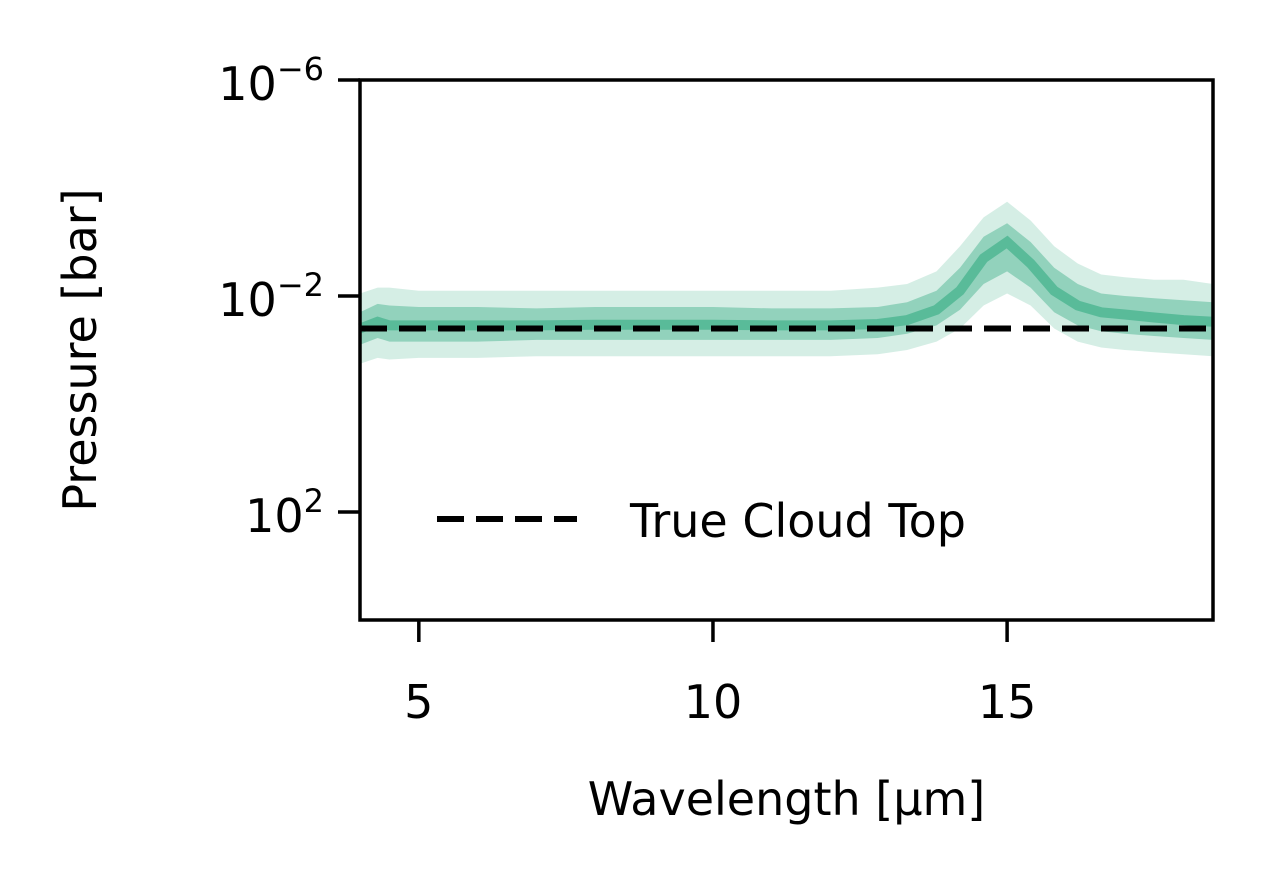 The image size is (1263, 890). Describe the element at coordinates (1007, 702) in the screenshot. I see `x-tick-label: 15` at that location.